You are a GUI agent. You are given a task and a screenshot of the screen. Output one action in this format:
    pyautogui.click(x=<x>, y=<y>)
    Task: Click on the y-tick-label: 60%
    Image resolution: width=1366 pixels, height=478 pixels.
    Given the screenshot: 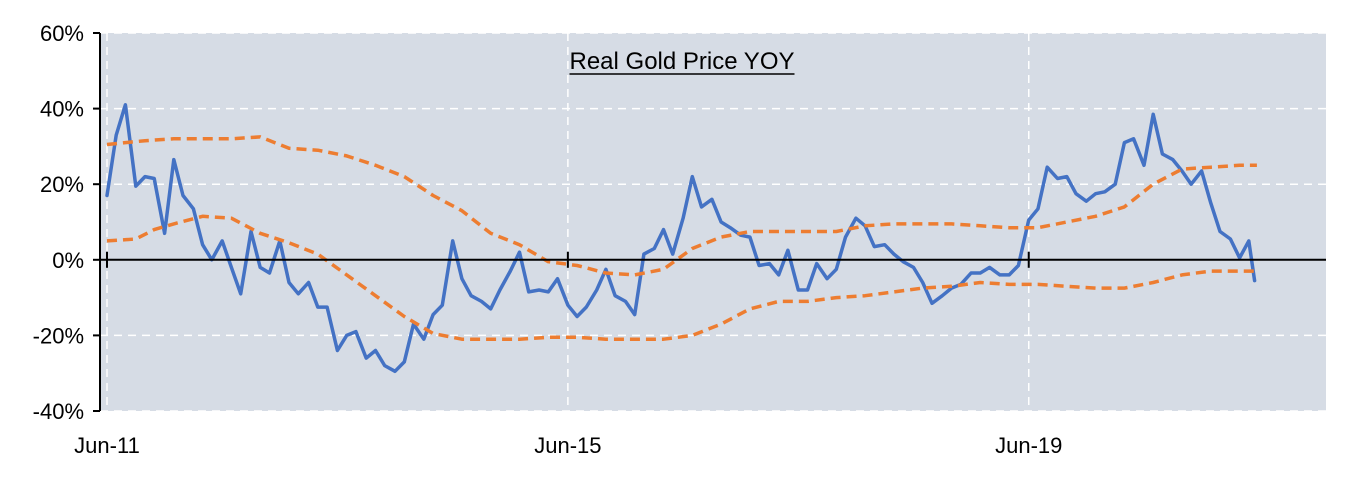 What is the action you would take?
    pyautogui.click(x=62, y=33)
    